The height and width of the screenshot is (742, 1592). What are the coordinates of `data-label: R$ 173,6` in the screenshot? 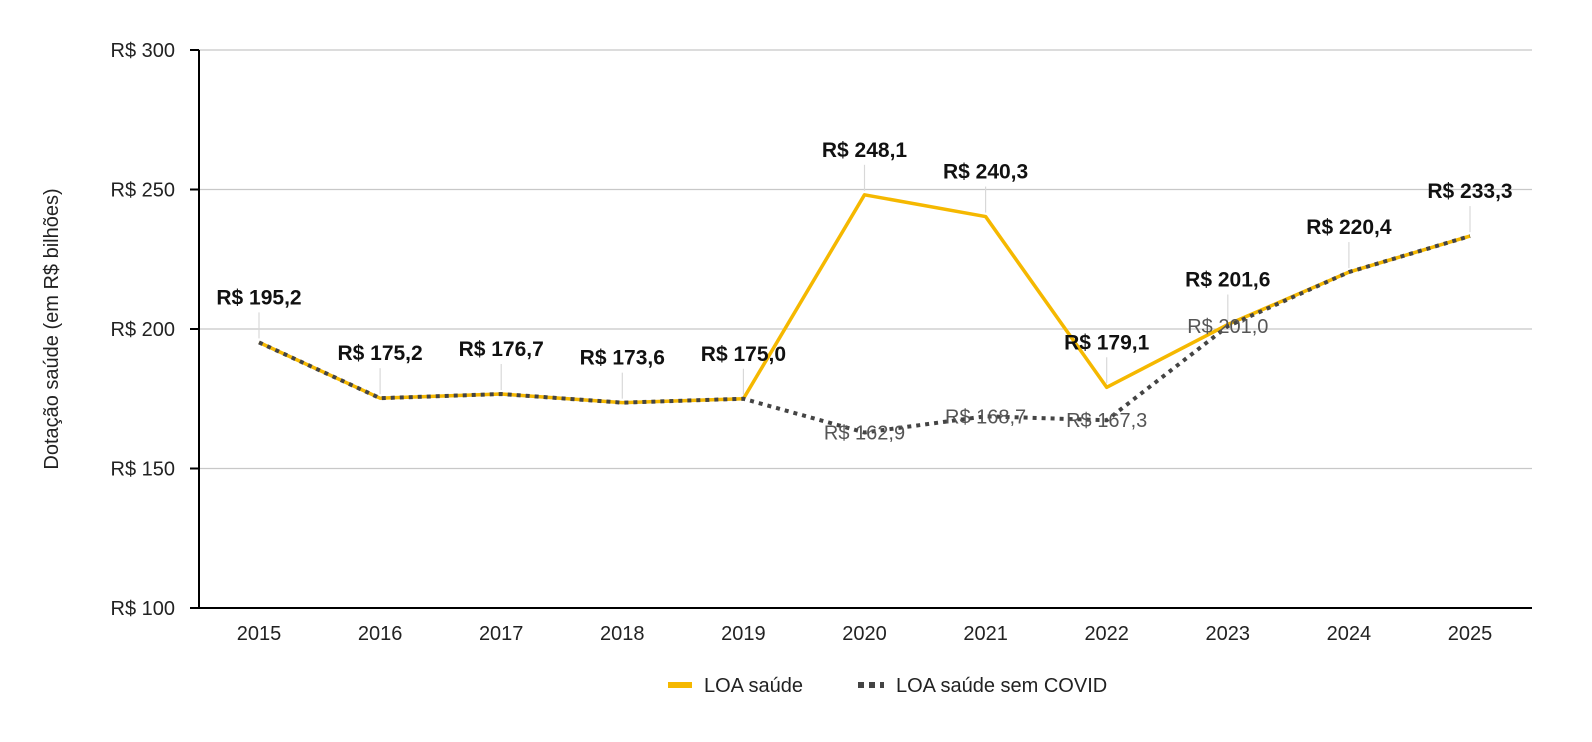 It's located at (622, 358).